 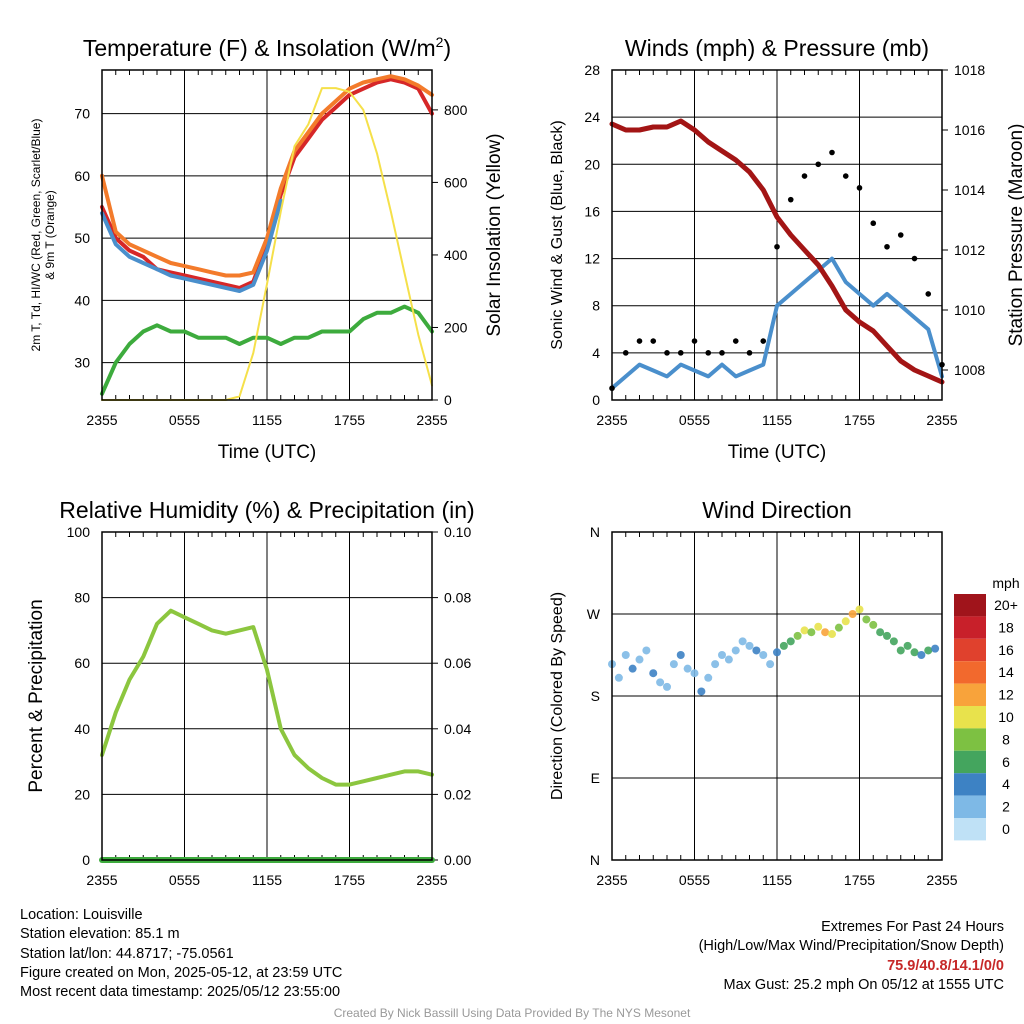 I want to click on y2-tick-label: 0.02, so click(x=457, y=794).